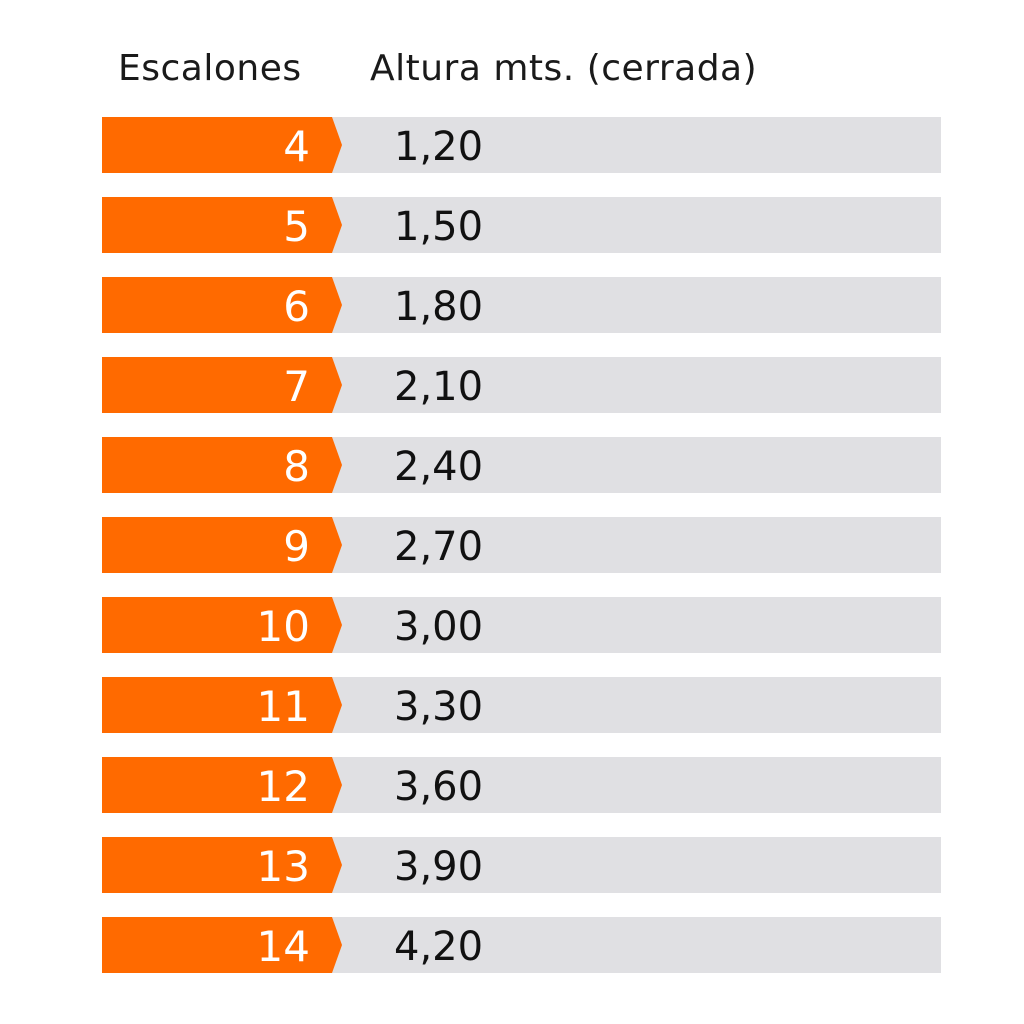  I want to click on height-value: 2,70, so click(439, 547).